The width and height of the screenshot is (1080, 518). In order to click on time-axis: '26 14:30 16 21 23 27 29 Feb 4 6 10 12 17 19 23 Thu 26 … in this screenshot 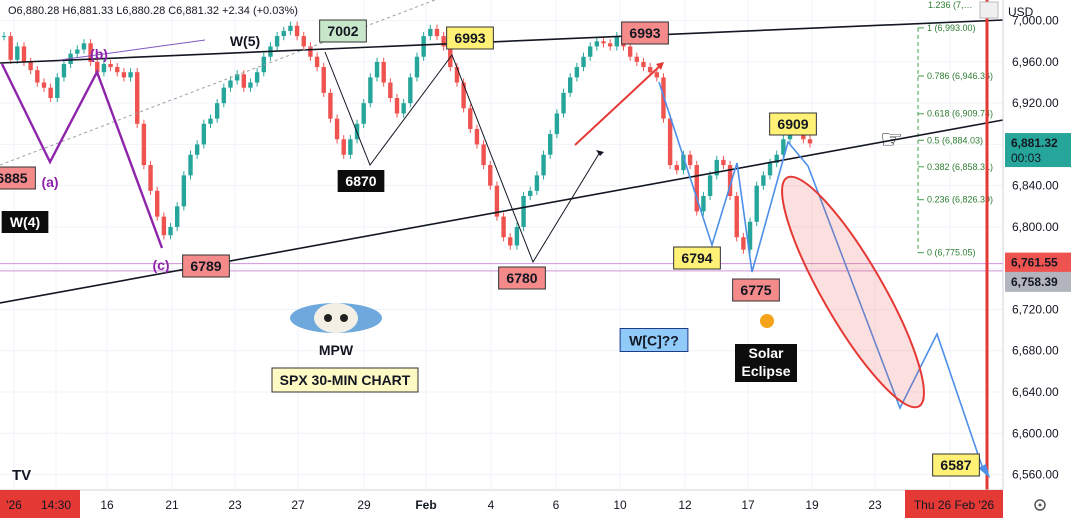, I will do `click(540, 503)`.